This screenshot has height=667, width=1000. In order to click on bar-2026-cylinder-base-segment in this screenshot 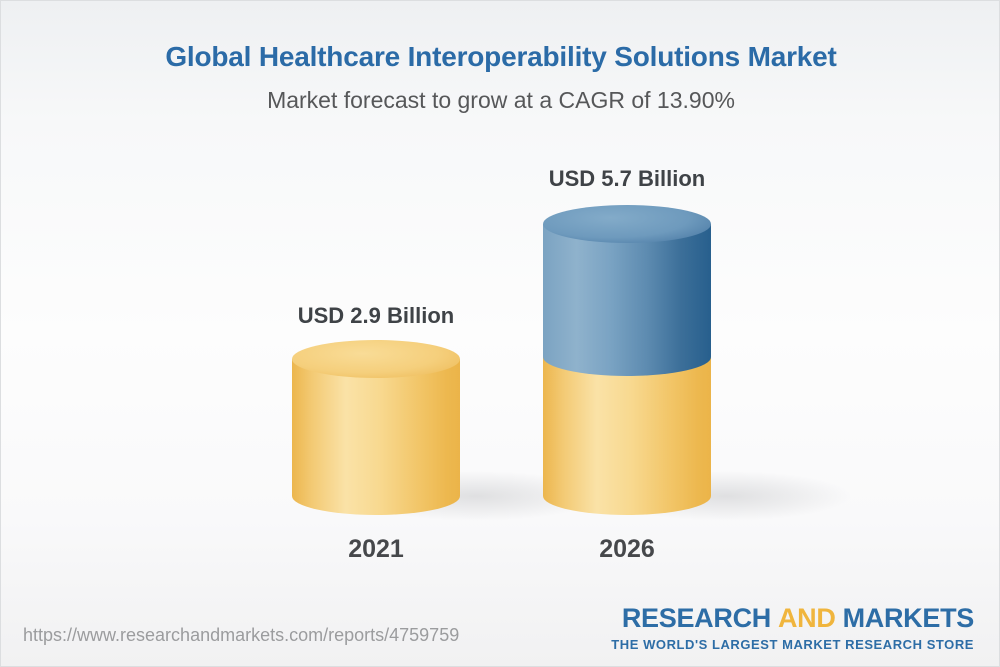, I will do `click(627, 436)`.